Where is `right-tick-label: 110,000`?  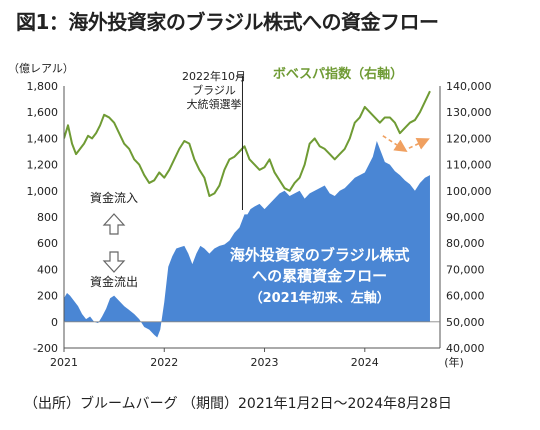
right-tick-label: 110,000 is located at coordinates (469, 165).